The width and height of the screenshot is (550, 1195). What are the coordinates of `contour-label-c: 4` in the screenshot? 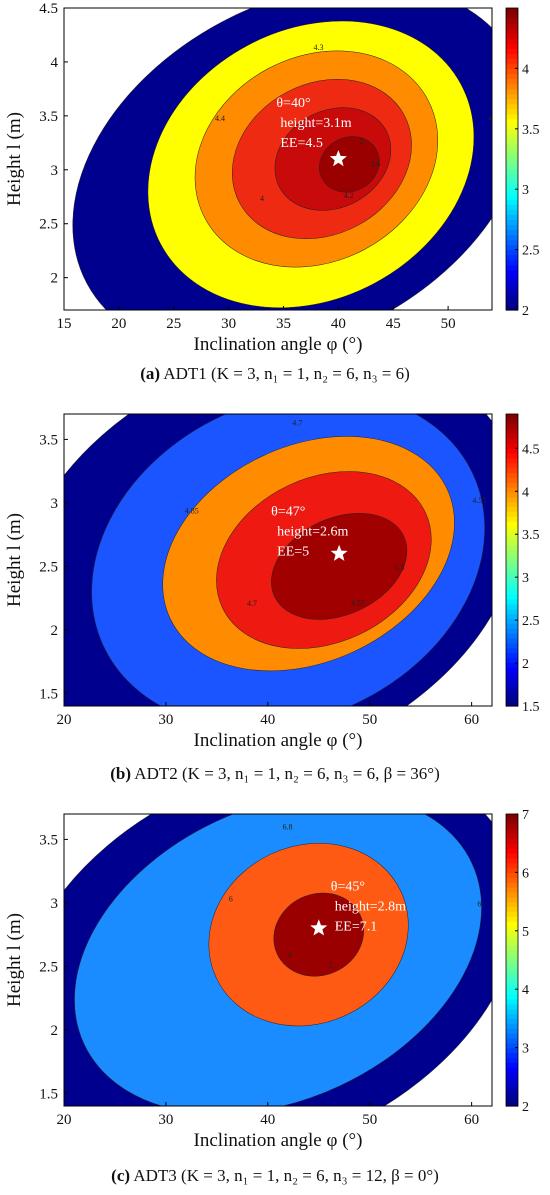 It's located at (289, 954).